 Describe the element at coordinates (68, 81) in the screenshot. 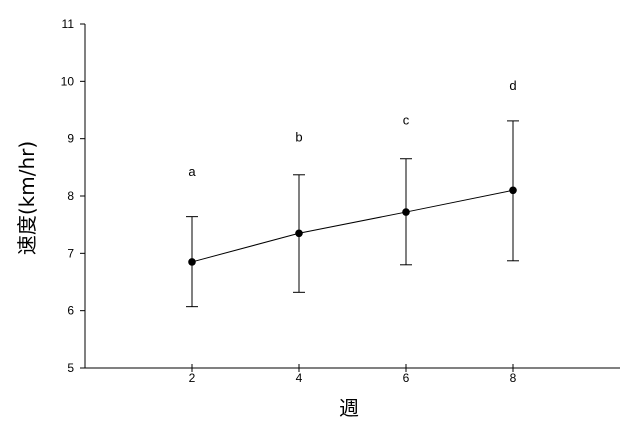

I see `y-tick-label-10: 10` at that location.